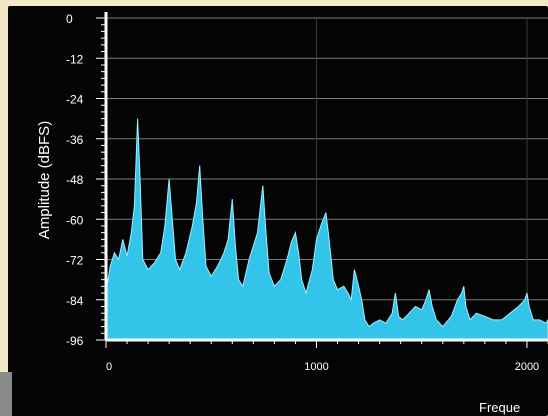  What do you see at coordinates (75, 180) in the screenshot?
I see `y-tick-label: -48` at bounding box center [75, 180].